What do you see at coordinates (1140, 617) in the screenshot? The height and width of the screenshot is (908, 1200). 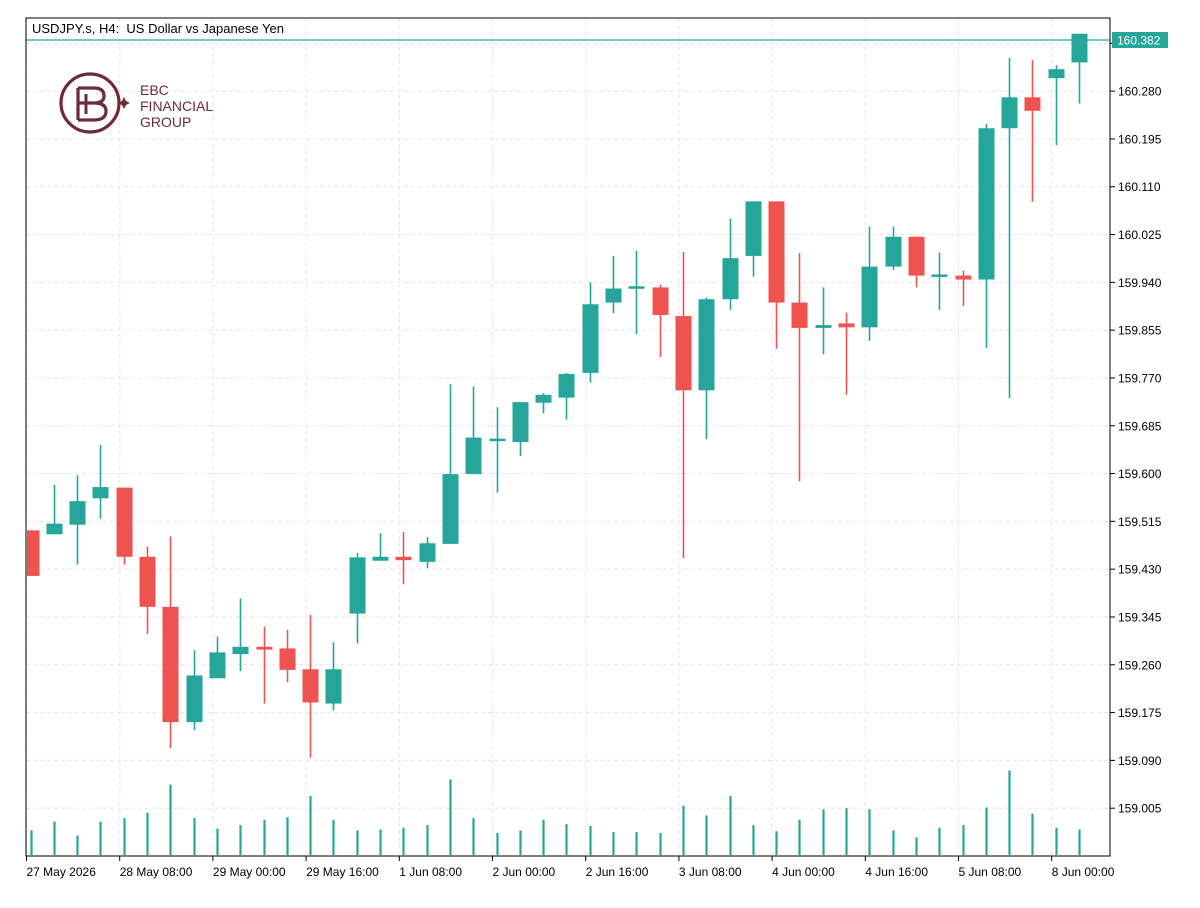 I see `y-tick-label: 159.345` at bounding box center [1140, 617].